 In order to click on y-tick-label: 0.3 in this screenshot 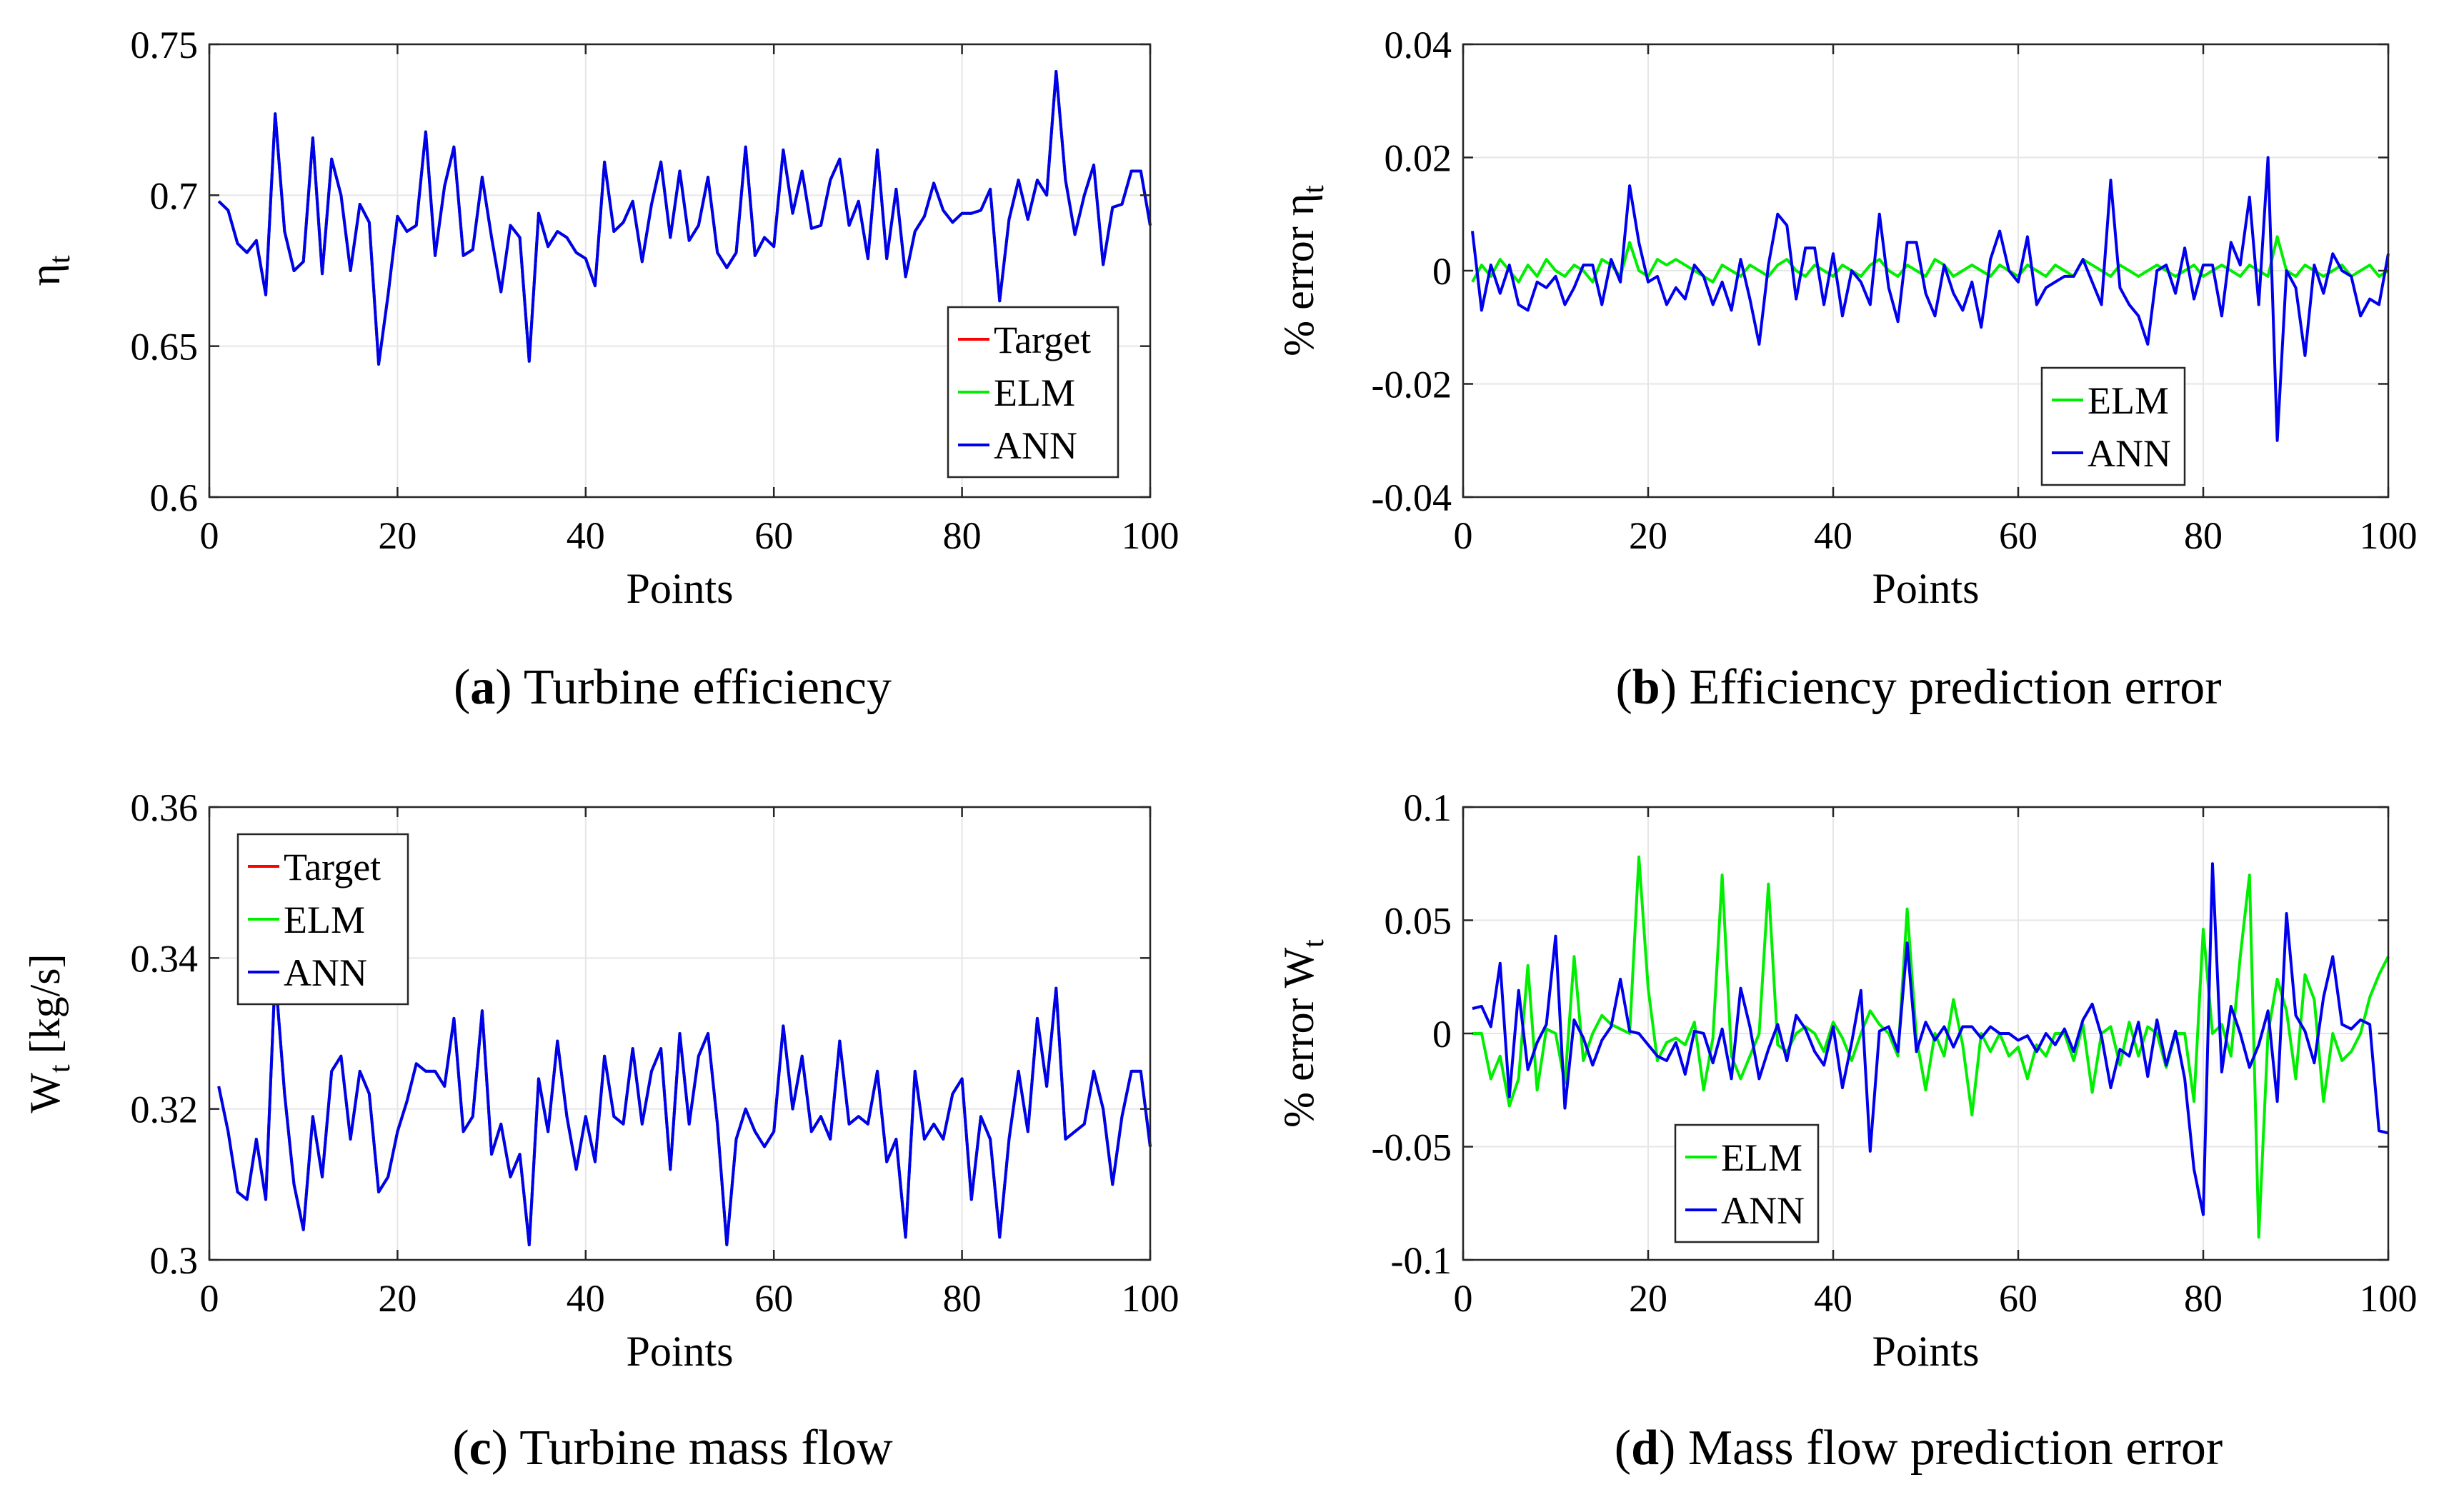, I will do `click(174, 1260)`.